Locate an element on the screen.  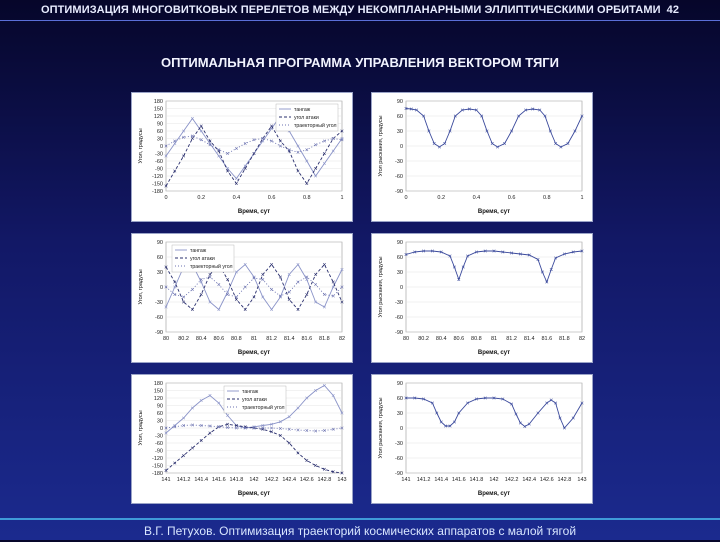
y-tick-label: -180 is located at coordinates (157, 474).